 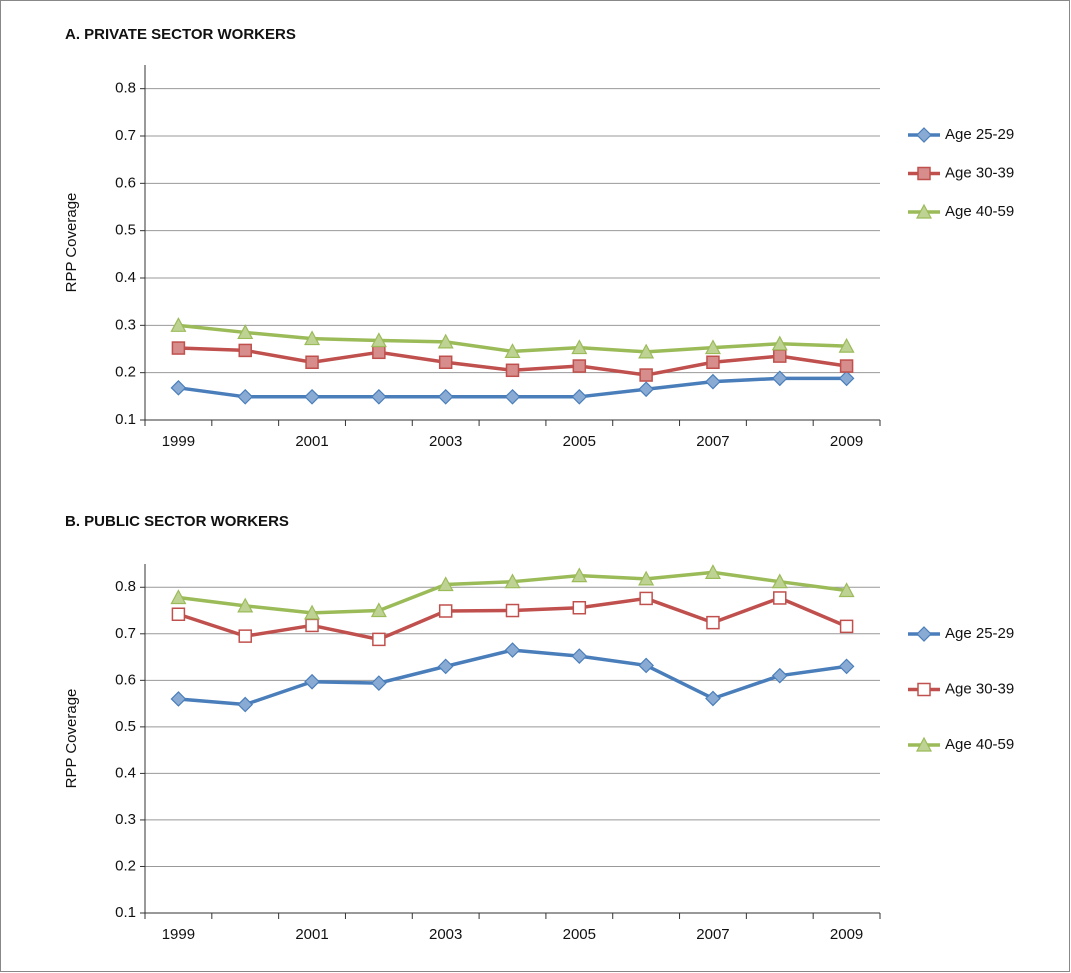 What do you see at coordinates (177, 521) in the screenshot?
I see `chart-title: B. PUBLIC SECTOR WORKERS` at bounding box center [177, 521].